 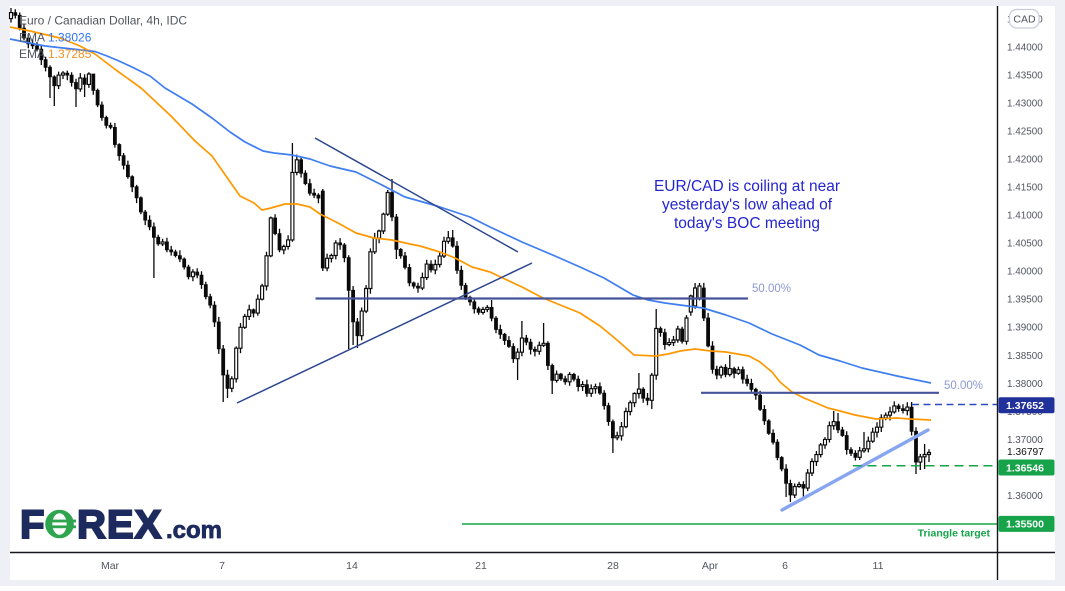 I want to click on svg-text: 1.38500, so click(x=1025, y=356).